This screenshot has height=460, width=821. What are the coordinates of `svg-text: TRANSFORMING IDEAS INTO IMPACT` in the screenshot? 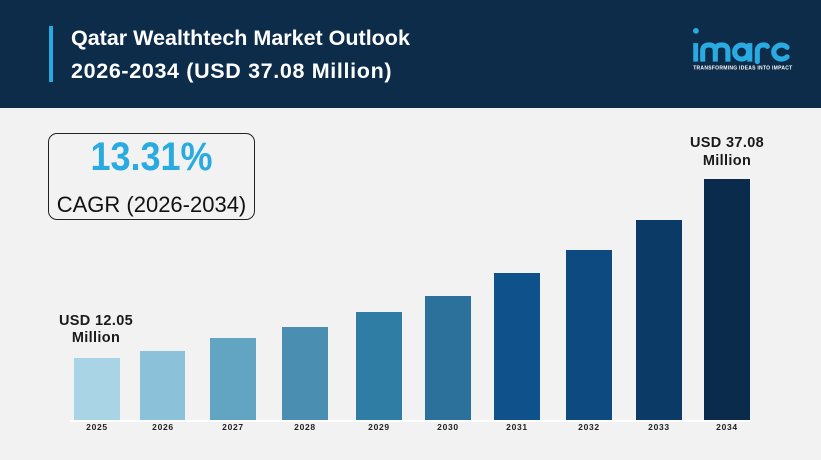 It's located at (742, 69).